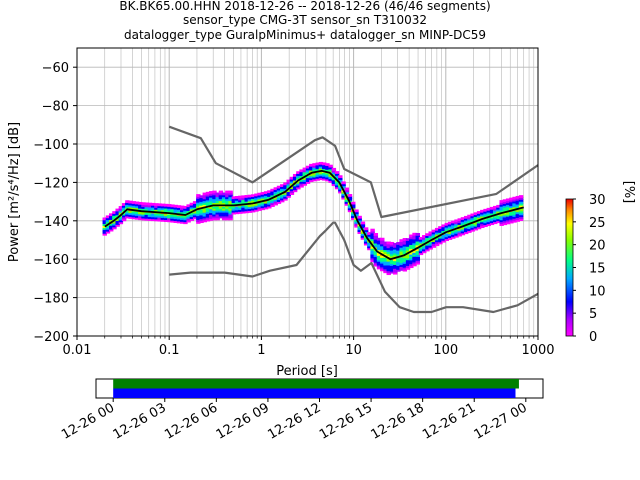 The image size is (640, 480). Describe the element at coordinates (191, 421) in the screenshot. I see `timeline-tick-label: 12-26 06` at that location.